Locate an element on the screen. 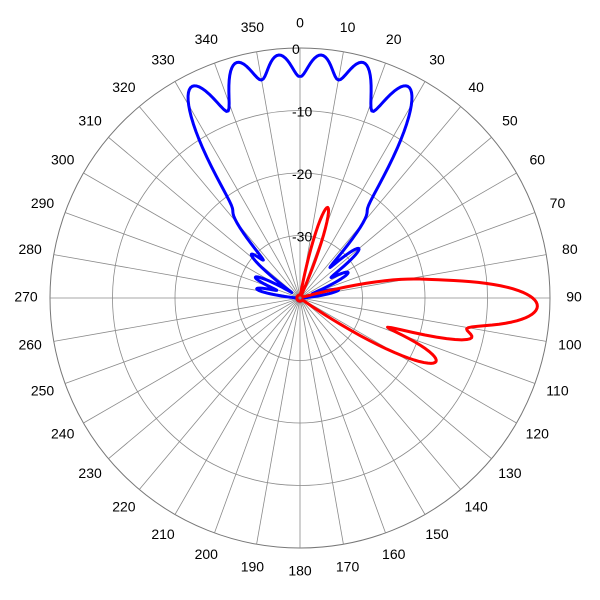 The image size is (600, 600). angle-tick-label: 270 is located at coordinates (26, 297).